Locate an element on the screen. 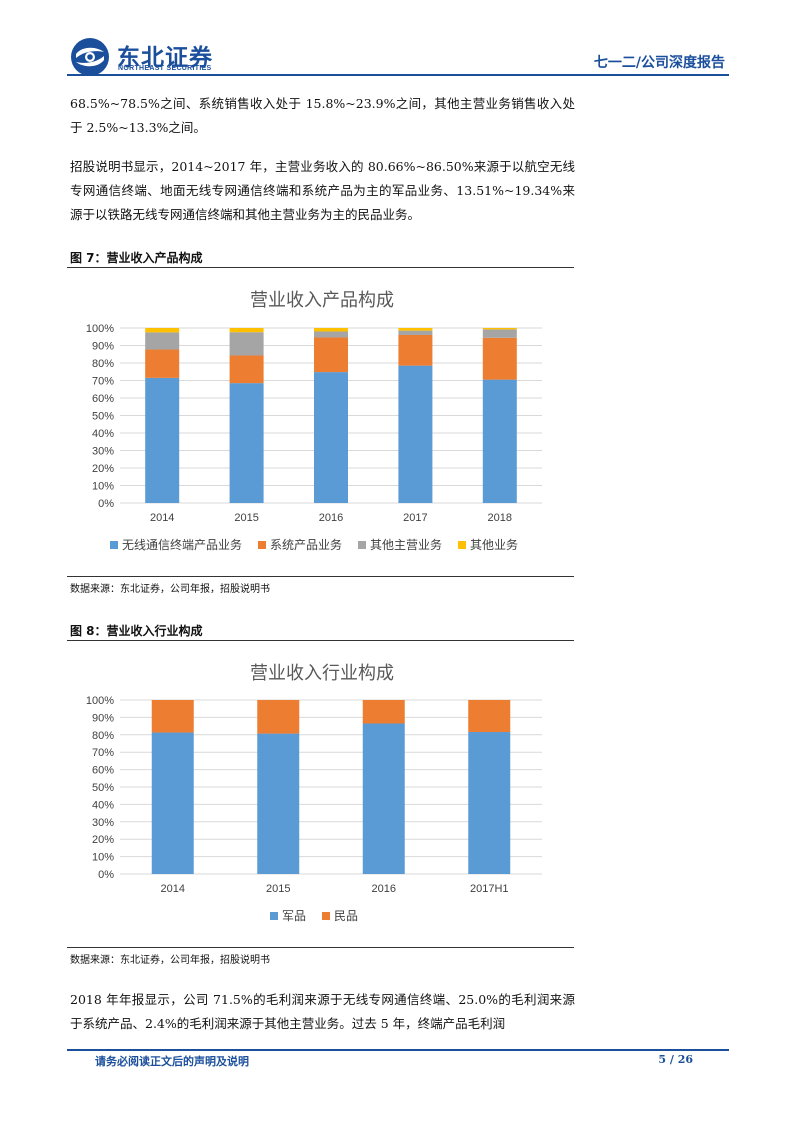 The width and height of the screenshot is (793, 1122). figure-7-bottom-rule is located at coordinates (320, 576).